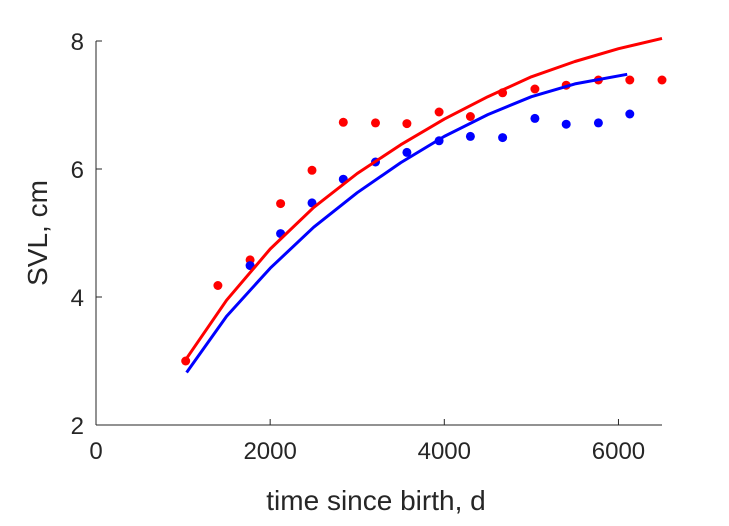 The height and width of the screenshot is (526, 729). I want to click on x-axis-label: time since birth, d, so click(375, 500).